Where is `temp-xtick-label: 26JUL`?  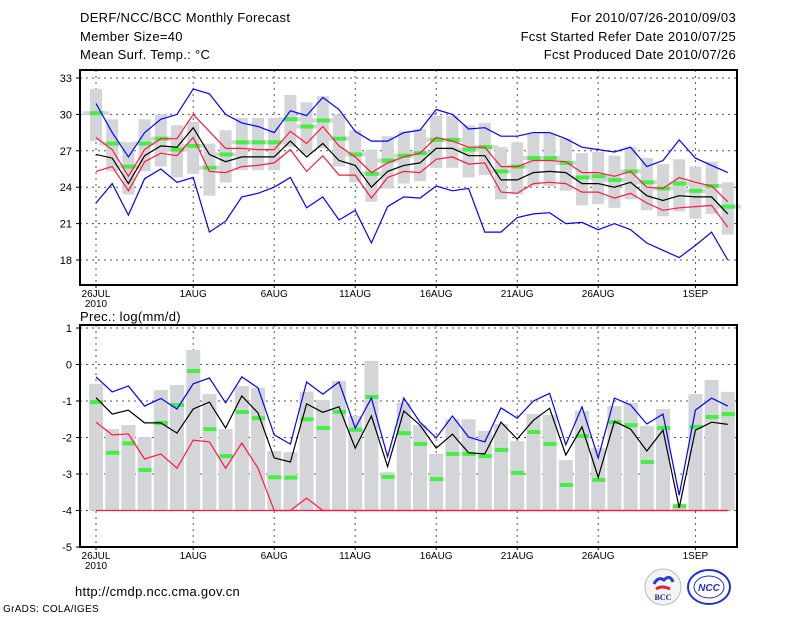 temp-xtick-label: 26JUL is located at coordinates (96, 294).